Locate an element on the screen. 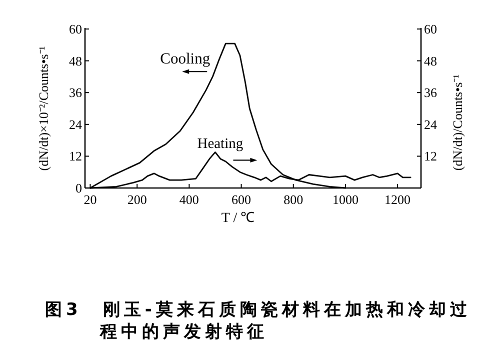 Image resolution: width=494 pixels, height=357 pixels. y2-tick-label: 36 is located at coordinates (431, 92).